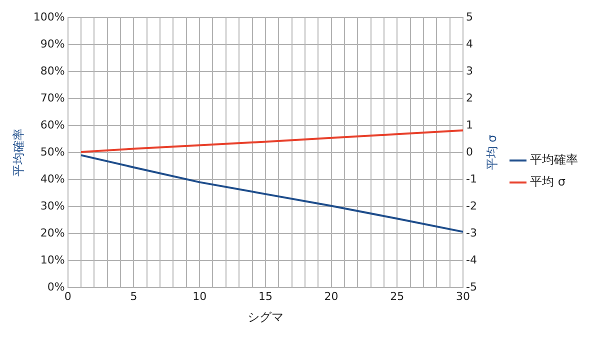  What do you see at coordinates (471, 179) in the screenshot?
I see `y2-tick-label: -1` at bounding box center [471, 179].